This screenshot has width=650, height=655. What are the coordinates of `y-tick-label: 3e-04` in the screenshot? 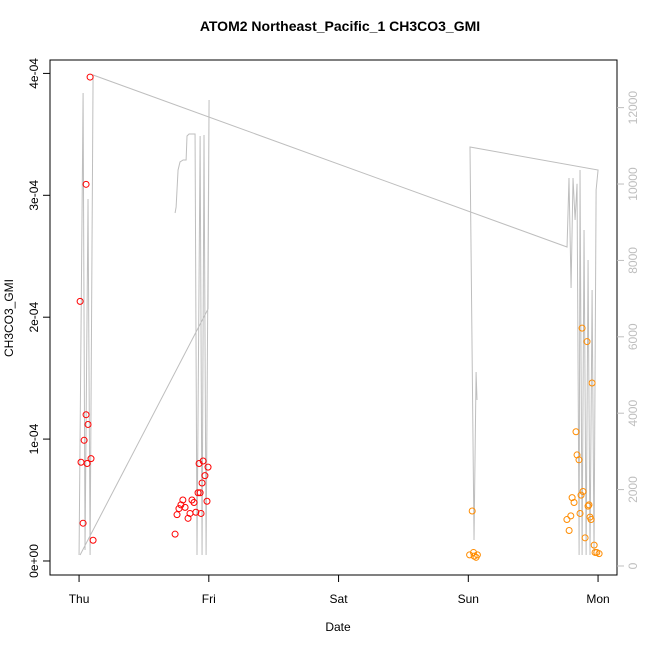 It's located at (34, 195).